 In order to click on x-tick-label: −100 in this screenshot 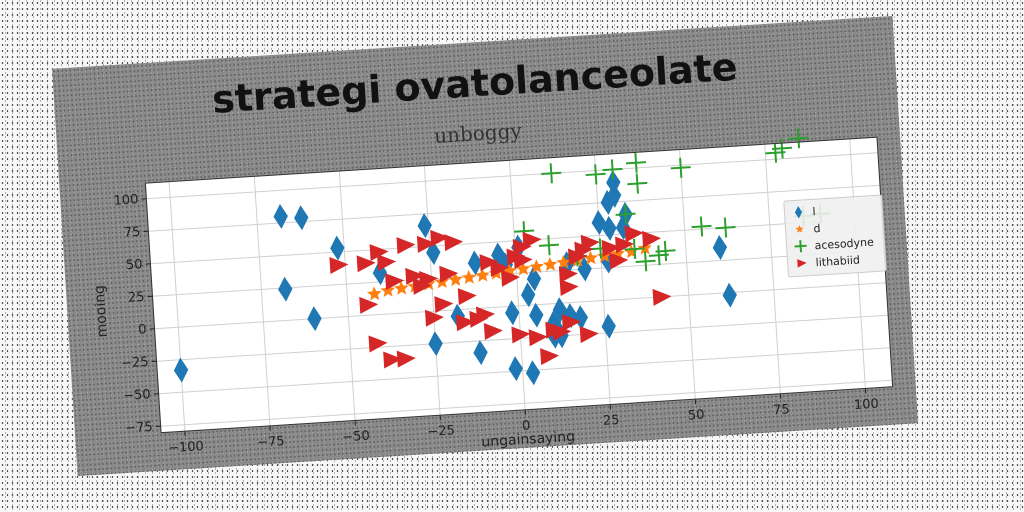, I will do `click(186, 447)`.